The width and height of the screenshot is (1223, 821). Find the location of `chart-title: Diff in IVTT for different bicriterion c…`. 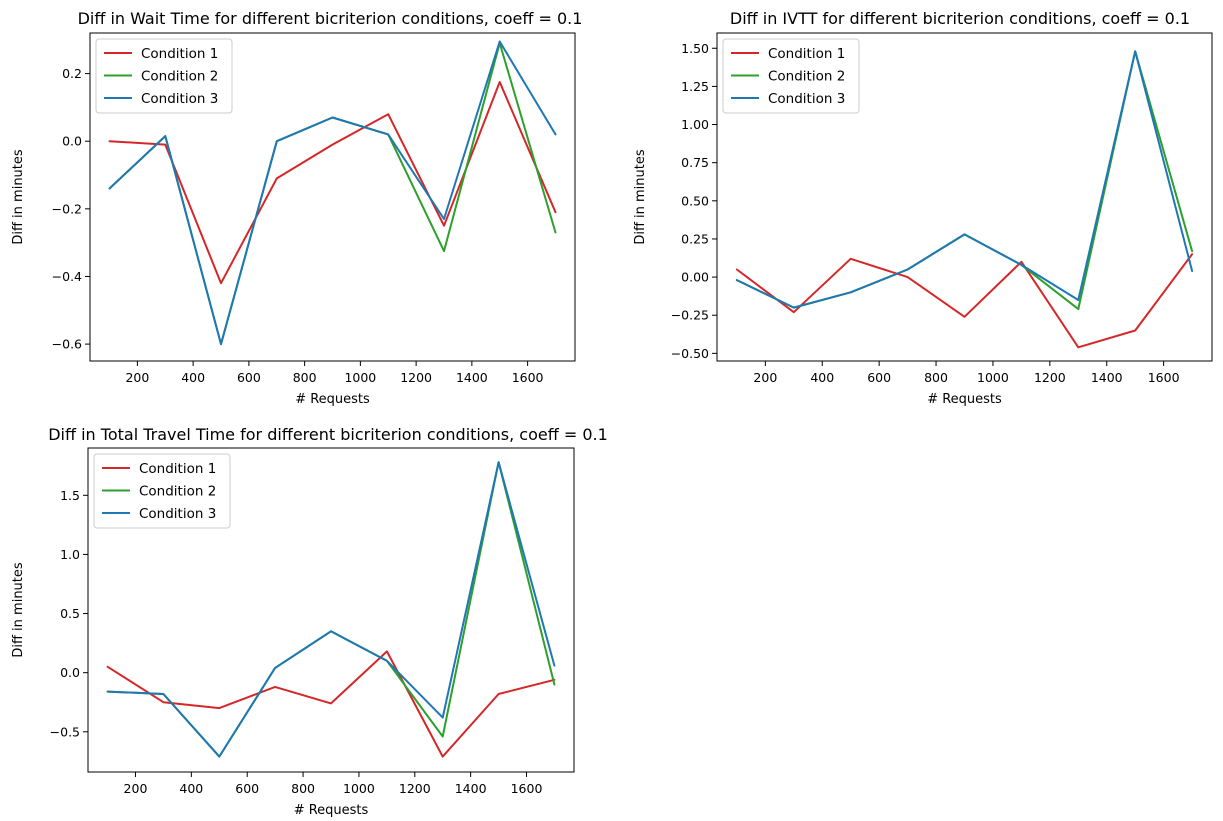

chart-title: Diff in IVTT for different bicriterion c… is located at coordinates (960, 18).